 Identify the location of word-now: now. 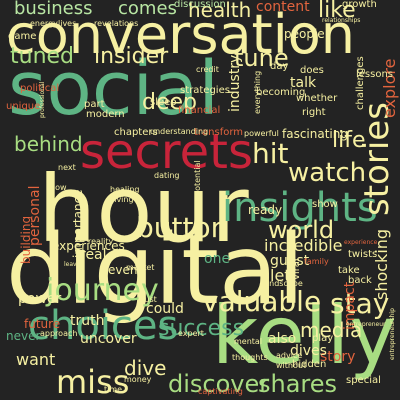
(58, 187).